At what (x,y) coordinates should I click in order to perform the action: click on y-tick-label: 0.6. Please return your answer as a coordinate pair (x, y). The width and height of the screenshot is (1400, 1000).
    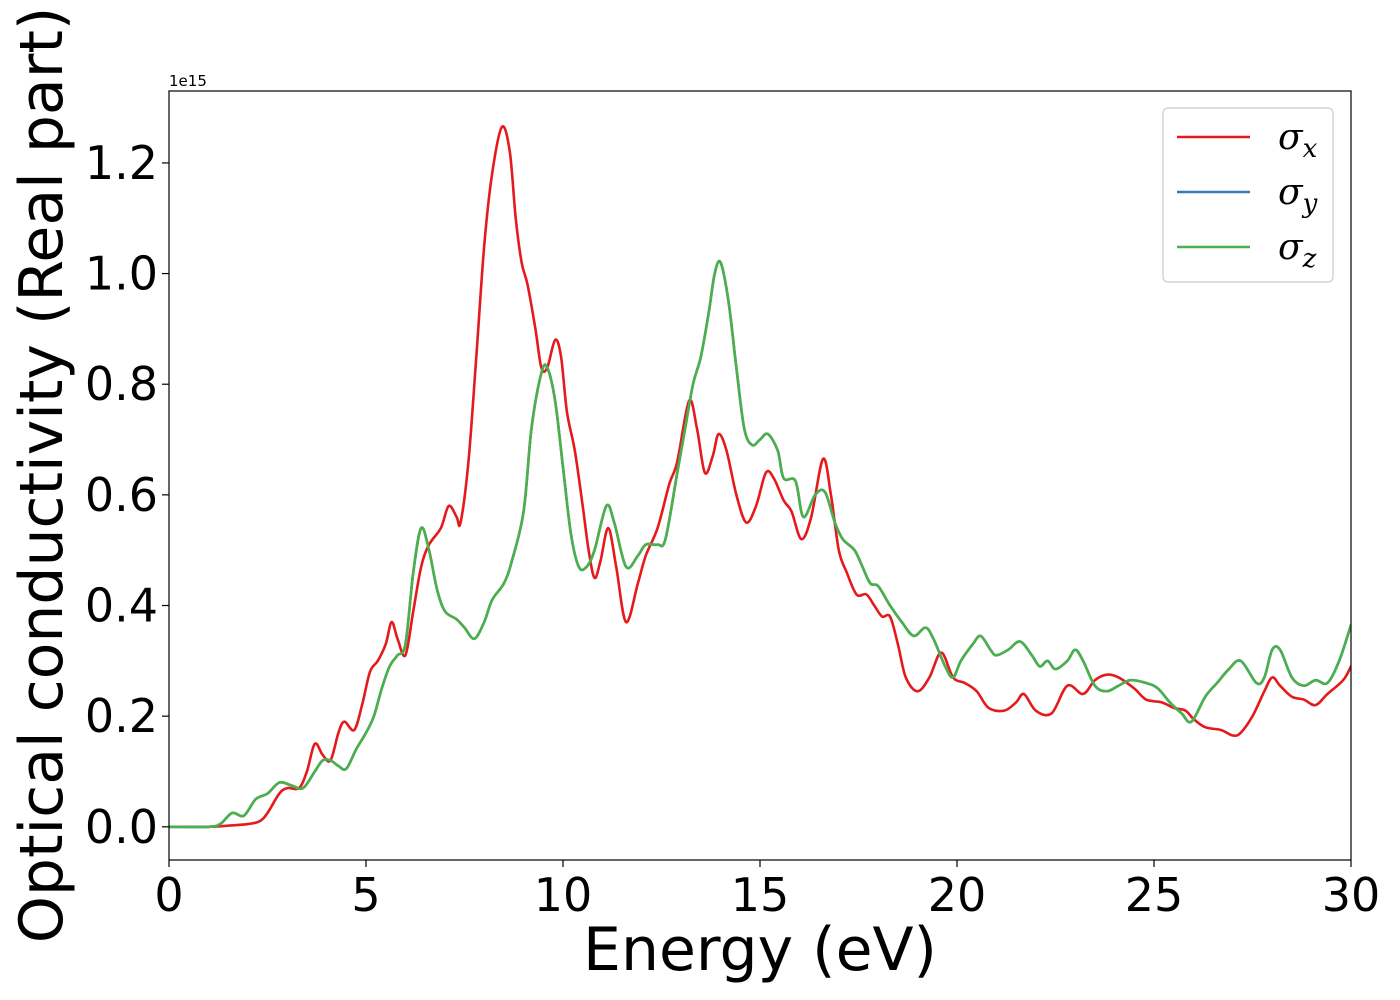
    Looking at the image, I should click on (121, 495).